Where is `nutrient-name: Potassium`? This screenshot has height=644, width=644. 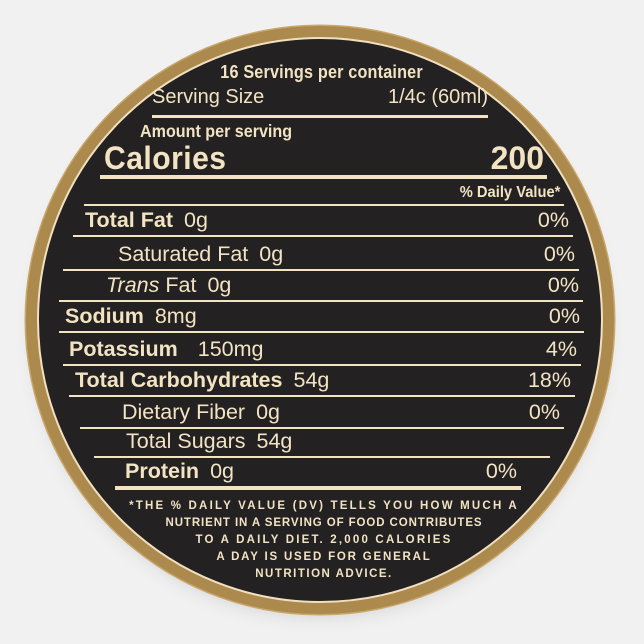
nutrient-name: Potassium is located at coordinates (123, 348).